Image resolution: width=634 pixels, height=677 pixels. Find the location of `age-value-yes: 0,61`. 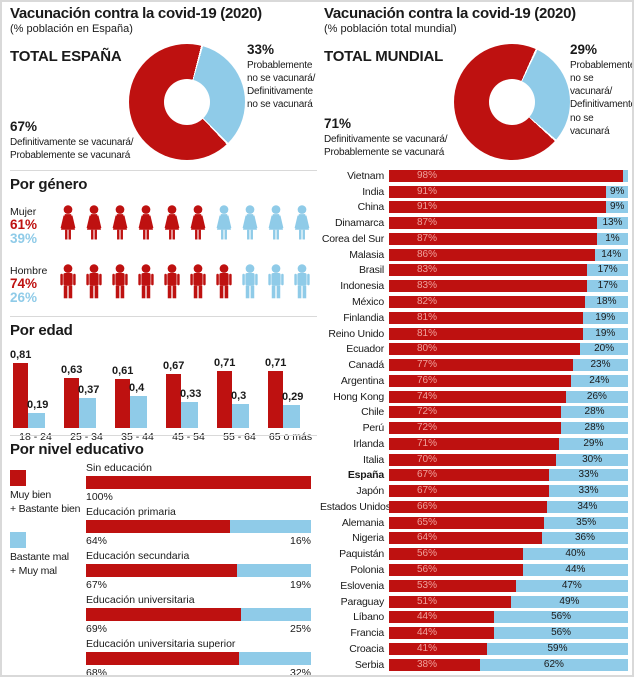

age-value-yes: 0,61 is located at coordinates (123, 371).